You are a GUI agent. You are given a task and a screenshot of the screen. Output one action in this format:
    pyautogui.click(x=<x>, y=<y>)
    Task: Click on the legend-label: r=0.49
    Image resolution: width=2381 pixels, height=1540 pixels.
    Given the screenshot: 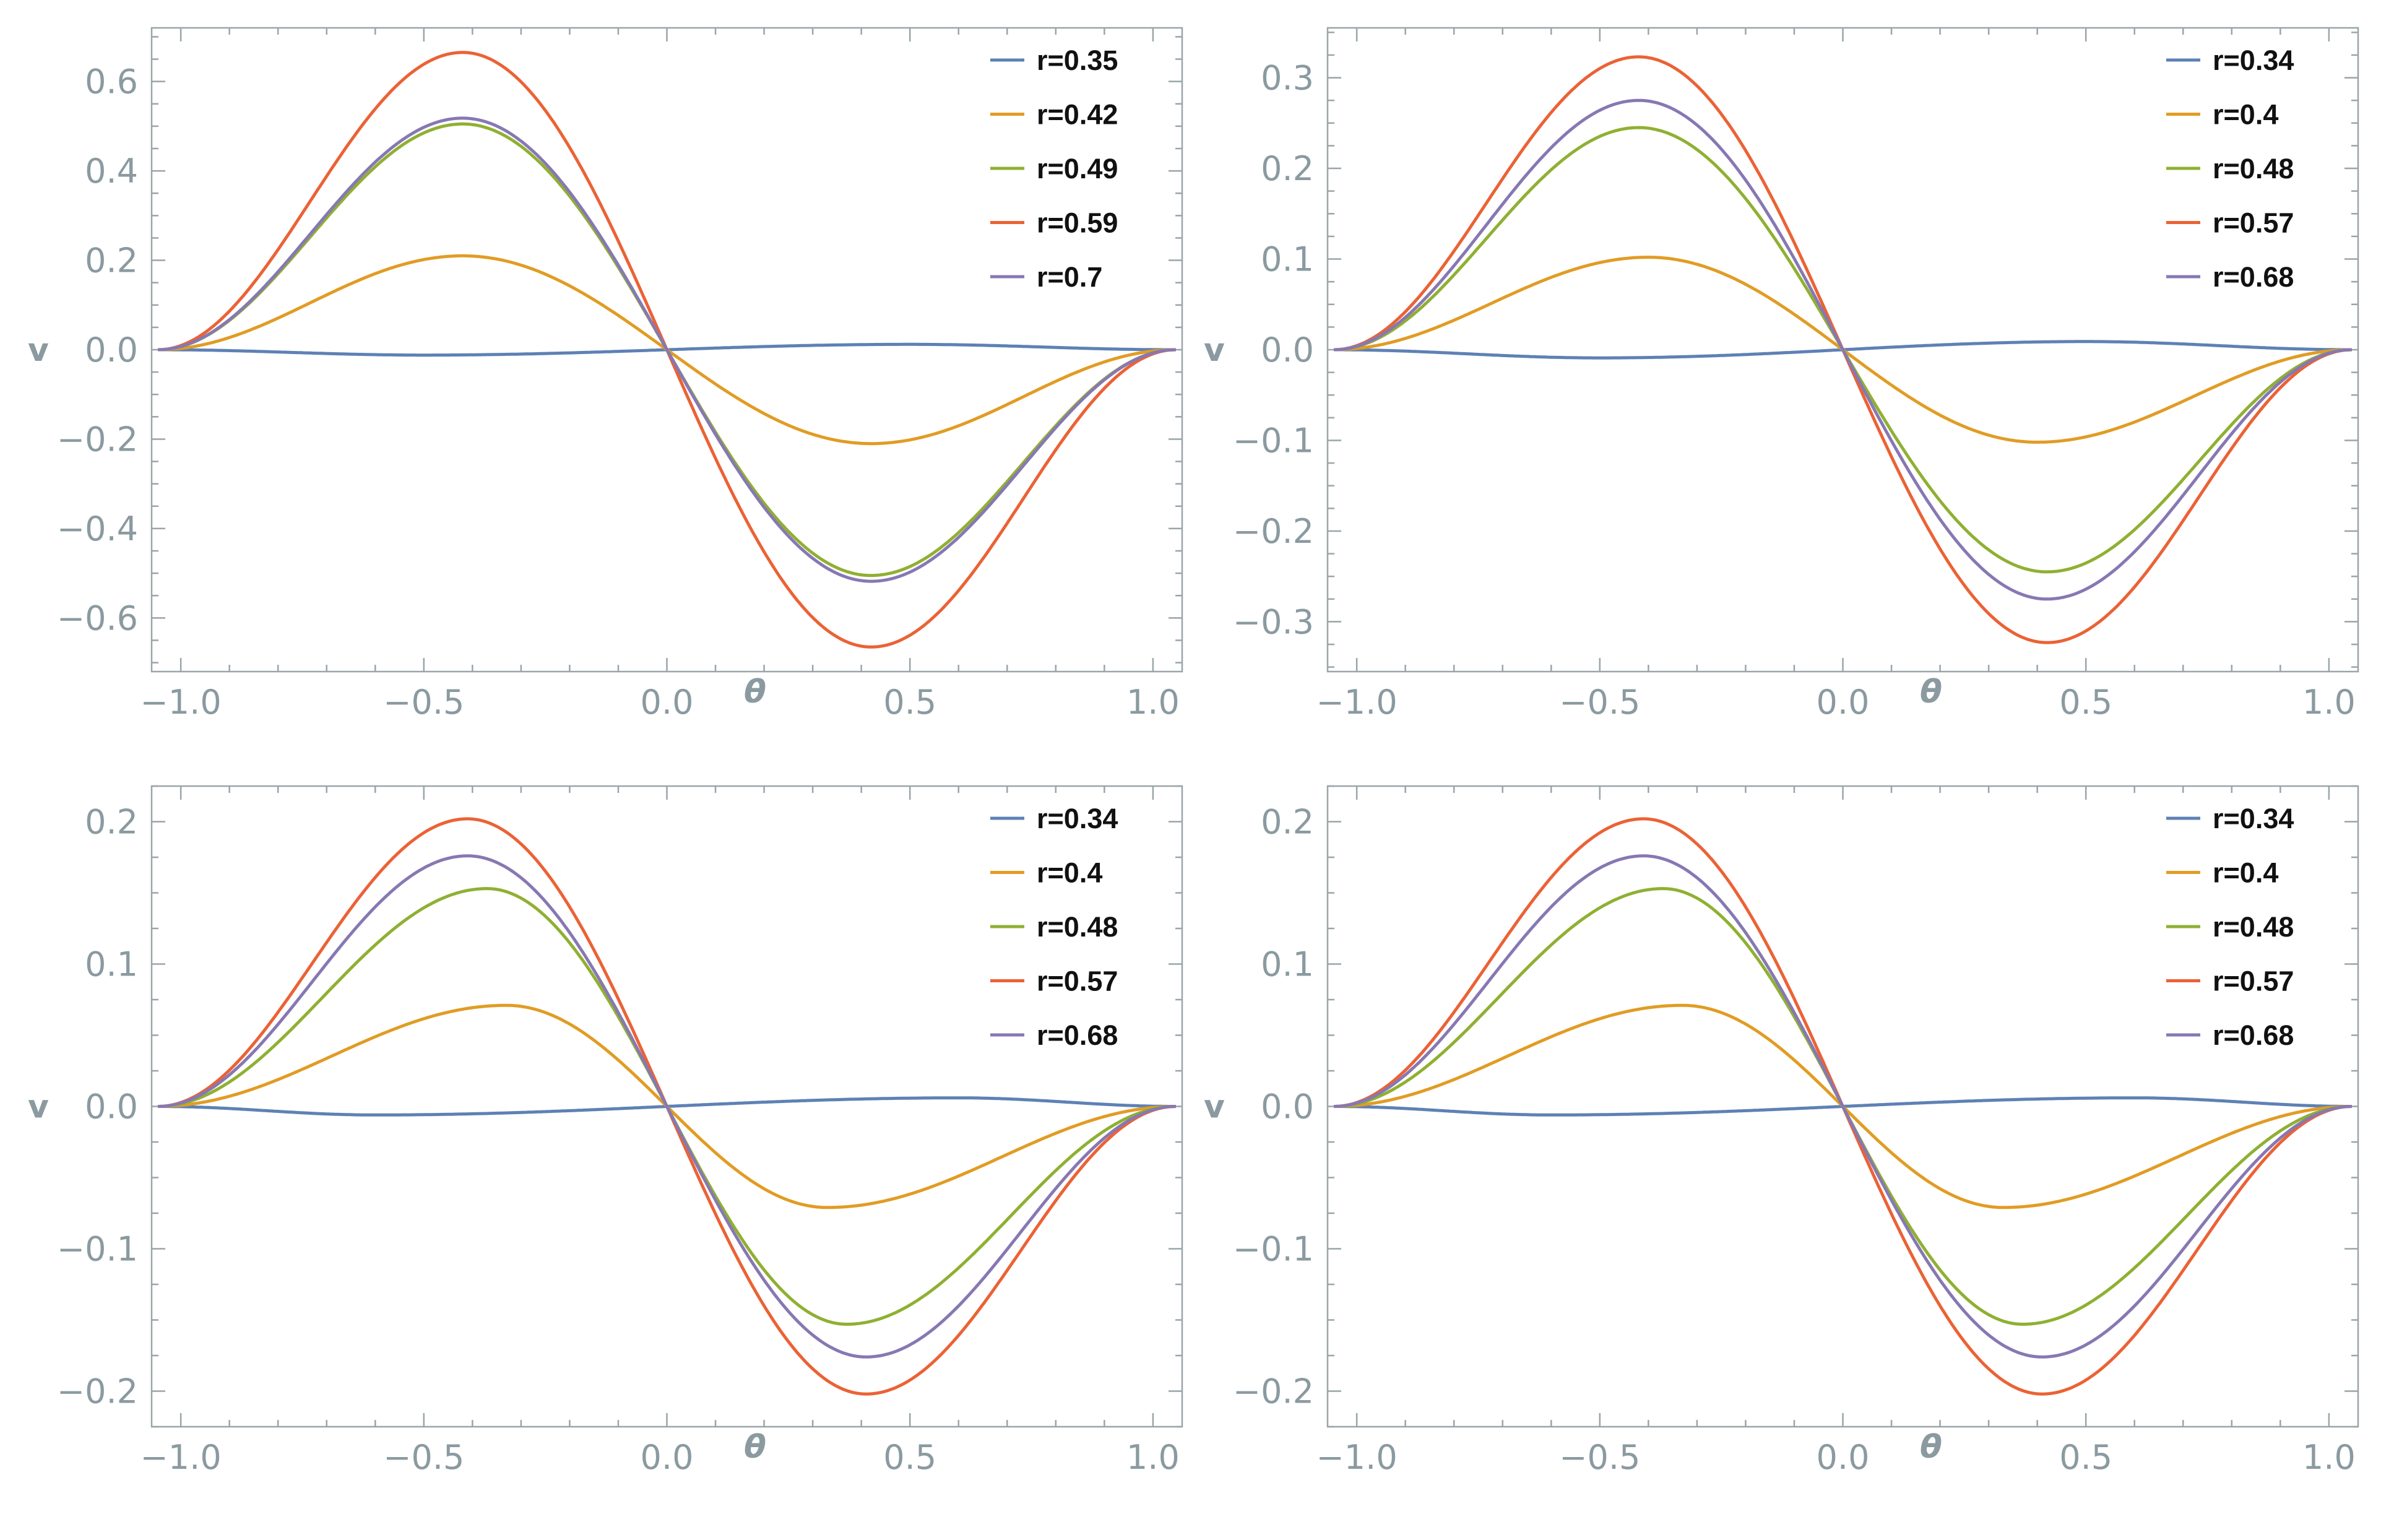 What is the action you would take?
    pyautogui.click(x=1077, y=169)
    